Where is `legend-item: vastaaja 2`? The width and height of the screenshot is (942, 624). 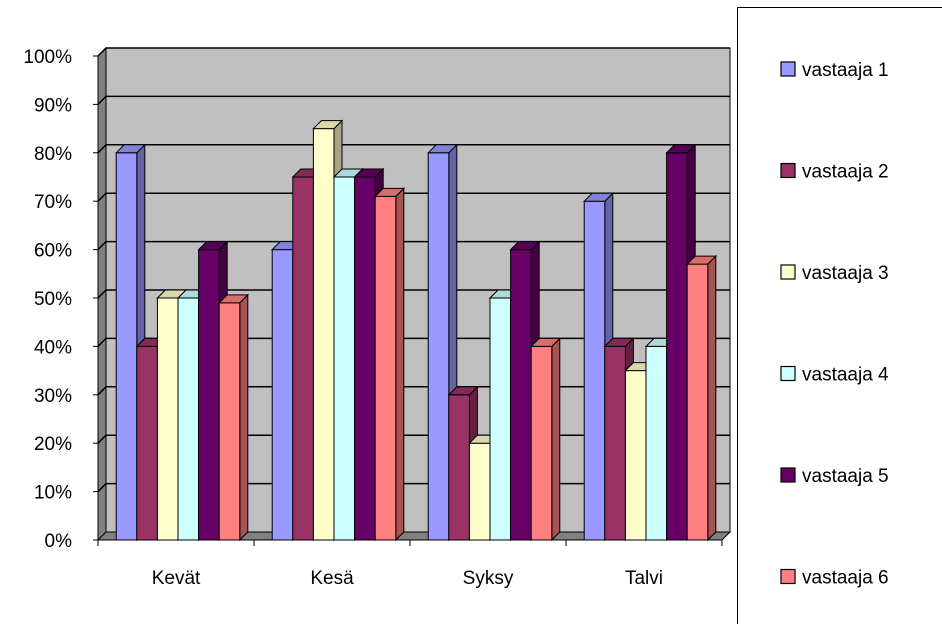 legend-item: vastaaja 2 is located at coordinates (834, 172).